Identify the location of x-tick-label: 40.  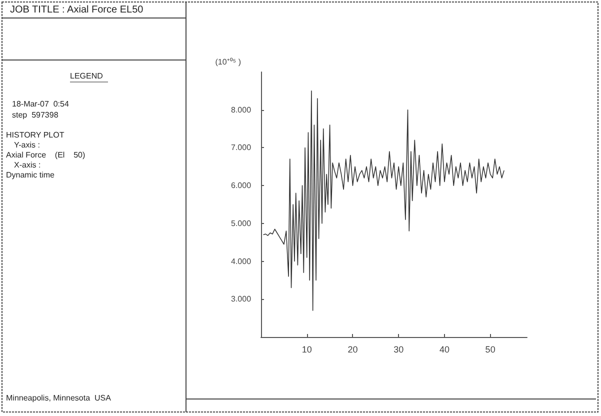
(444, 349).